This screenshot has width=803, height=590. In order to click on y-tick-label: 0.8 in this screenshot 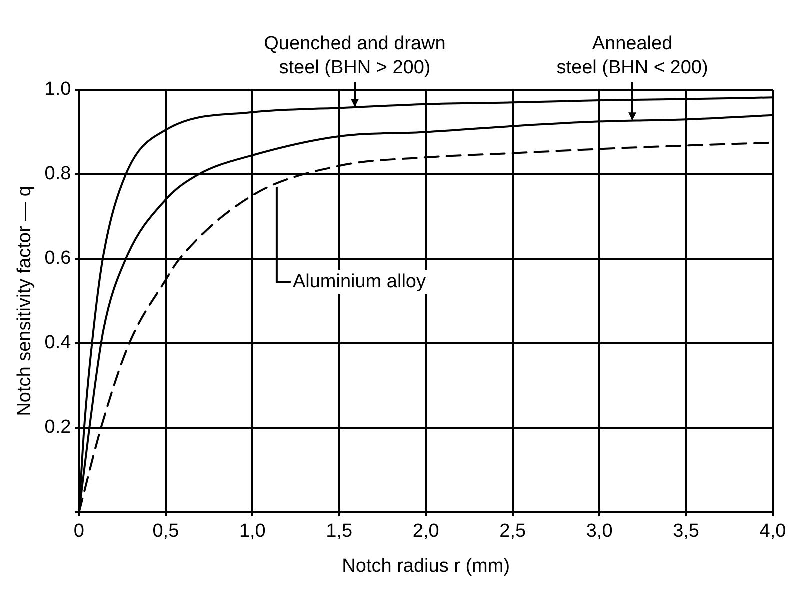, I will do `click(58, 174)`.